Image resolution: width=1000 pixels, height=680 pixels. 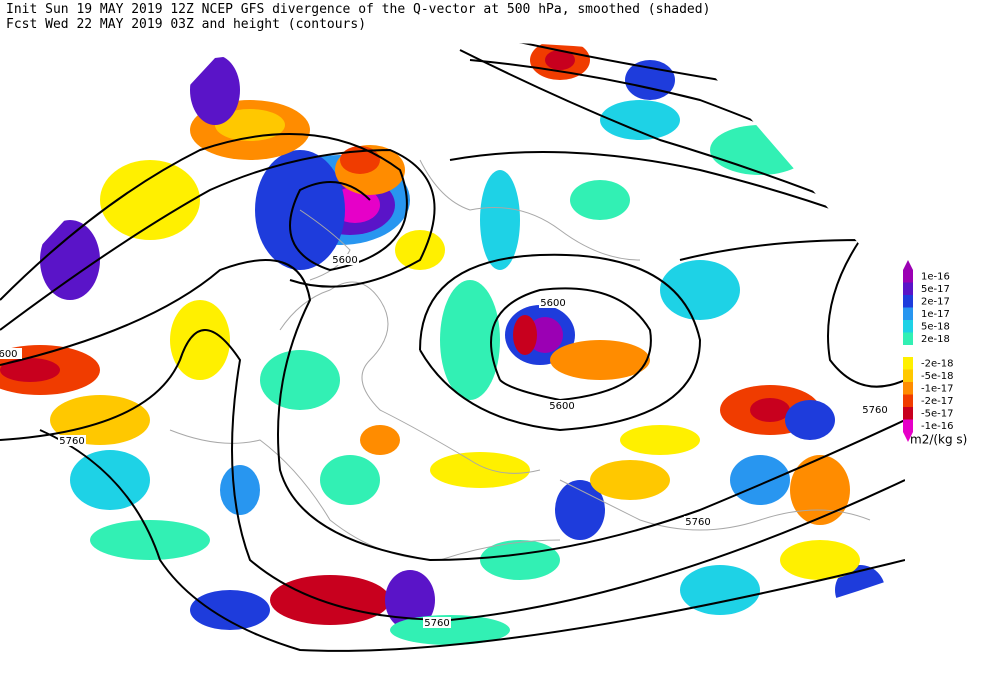 What do you see at coordinates (937, 376) in the screenshot?
I see `colorbar-label: -5e-18` at bounding box center [937, 376].